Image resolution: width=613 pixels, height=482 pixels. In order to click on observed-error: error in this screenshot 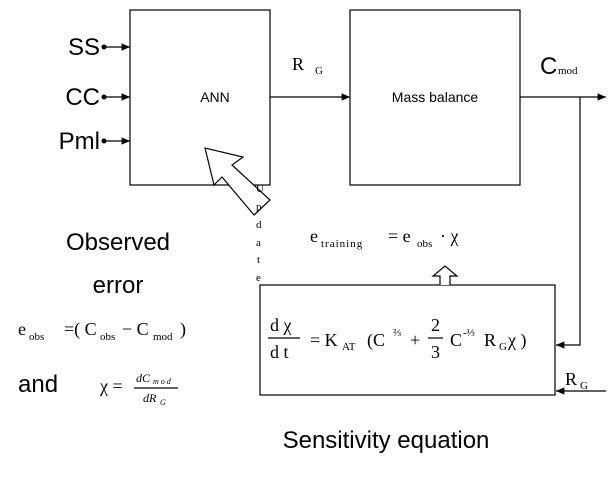, I will do `click(118, 285)`.